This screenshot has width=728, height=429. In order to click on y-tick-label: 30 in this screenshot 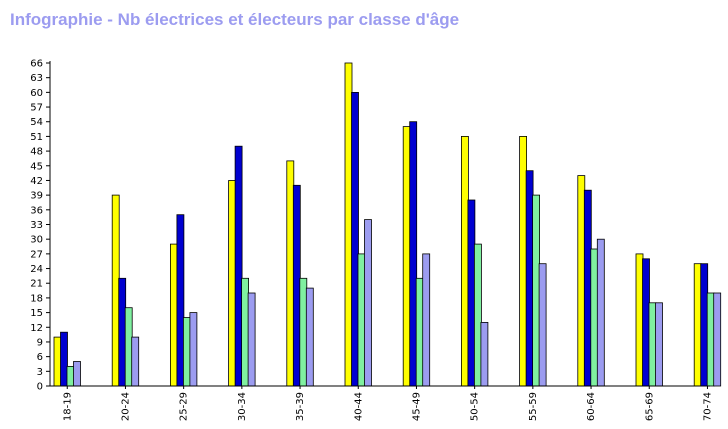, I will do `click(36, 240)`.